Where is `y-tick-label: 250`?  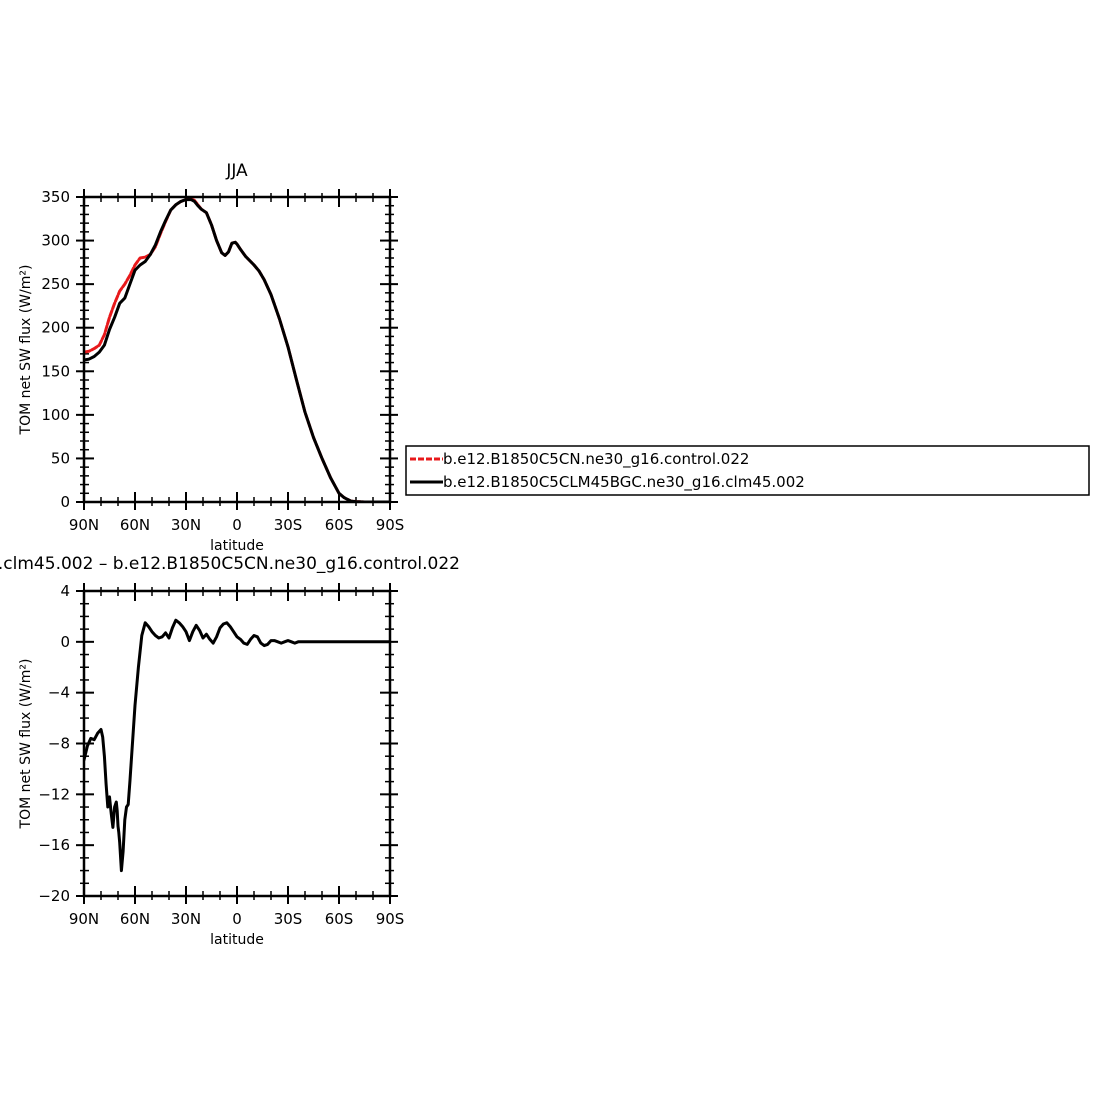
y-tick-label: 250 is located at coordinates (55, 284).